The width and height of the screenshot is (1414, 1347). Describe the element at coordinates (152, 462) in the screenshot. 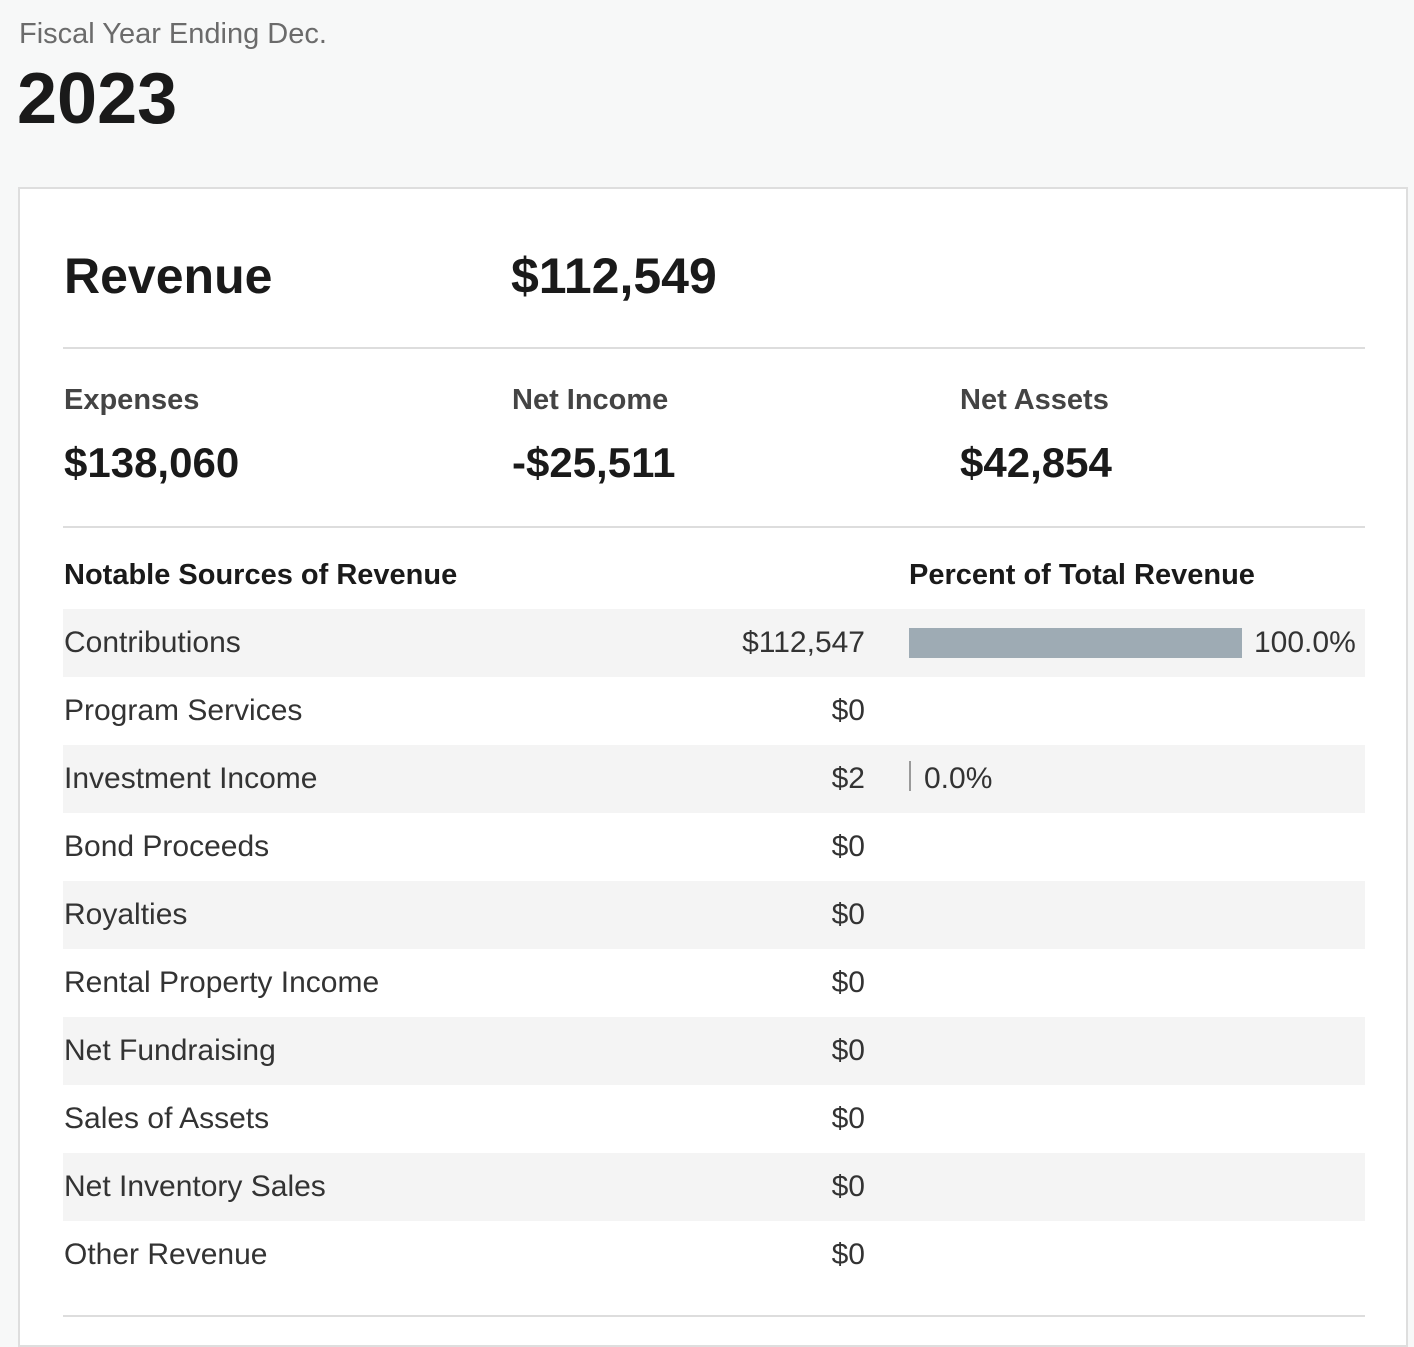

I see `expenses-value: $138,060` at that location.